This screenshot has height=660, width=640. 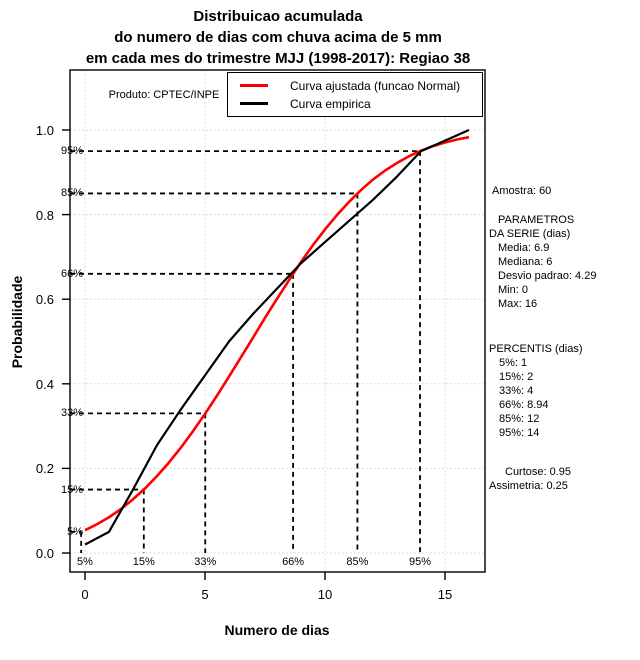 What do you see at coordinates (513, 290) in the screenshot?
I see `stats-line: Min: 0` at bounding box center [513, 290].